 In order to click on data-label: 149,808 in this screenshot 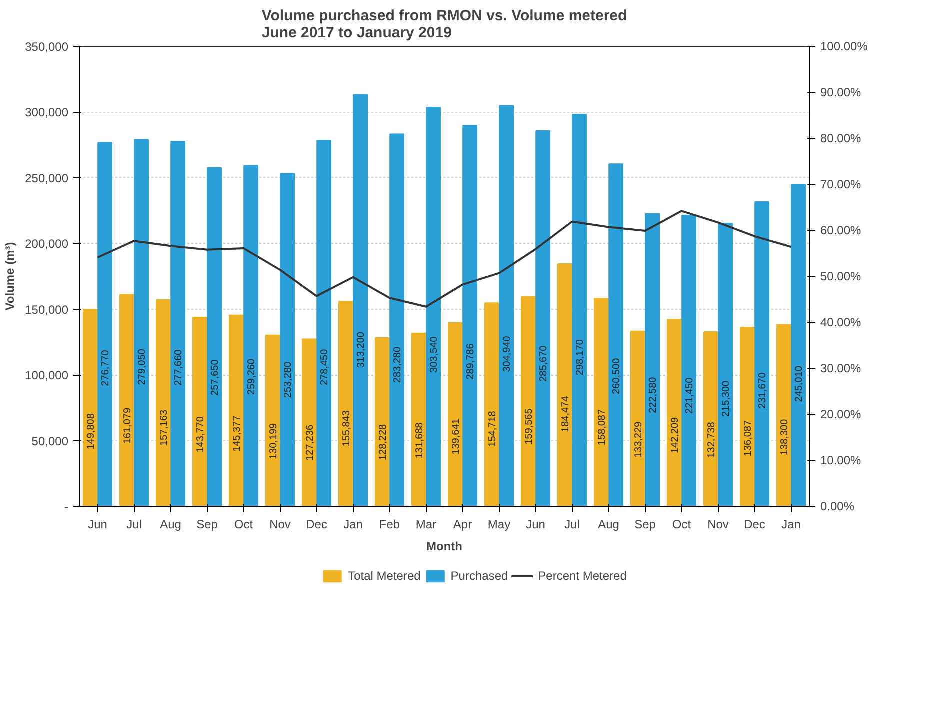, I will do `click(91, 431)`.